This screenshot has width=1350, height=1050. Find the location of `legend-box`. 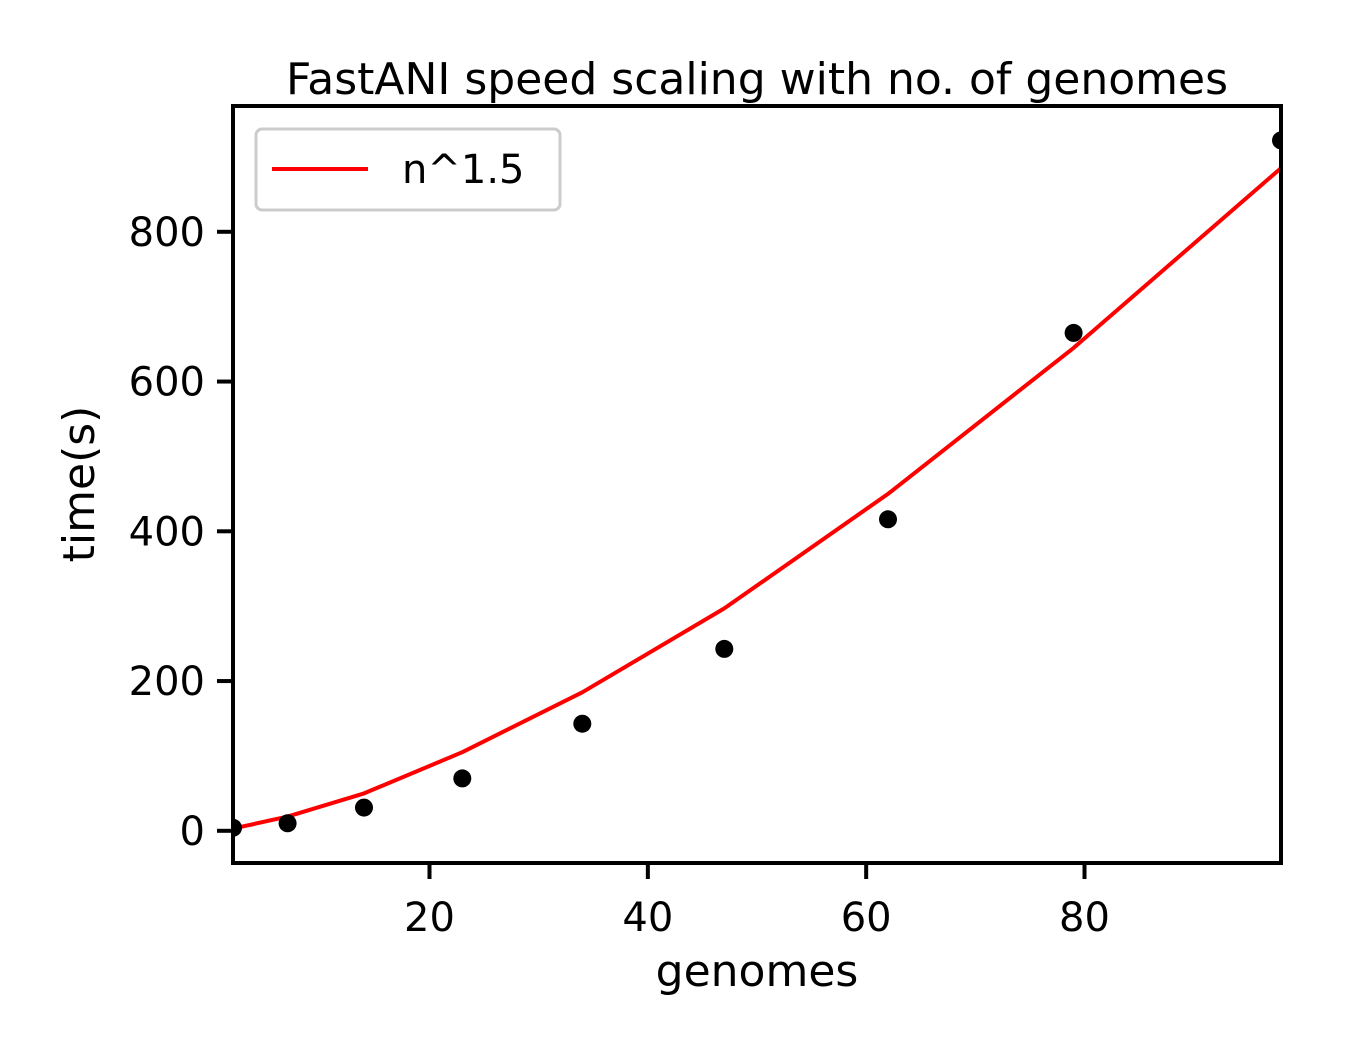

legend-box is located at coordinates (408, 169).